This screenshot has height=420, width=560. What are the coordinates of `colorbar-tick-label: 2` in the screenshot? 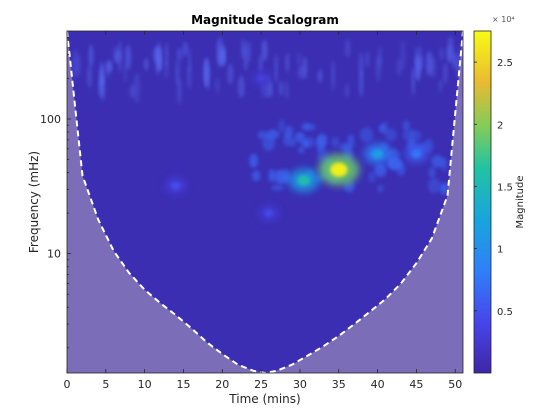 It's located at (500, 125).